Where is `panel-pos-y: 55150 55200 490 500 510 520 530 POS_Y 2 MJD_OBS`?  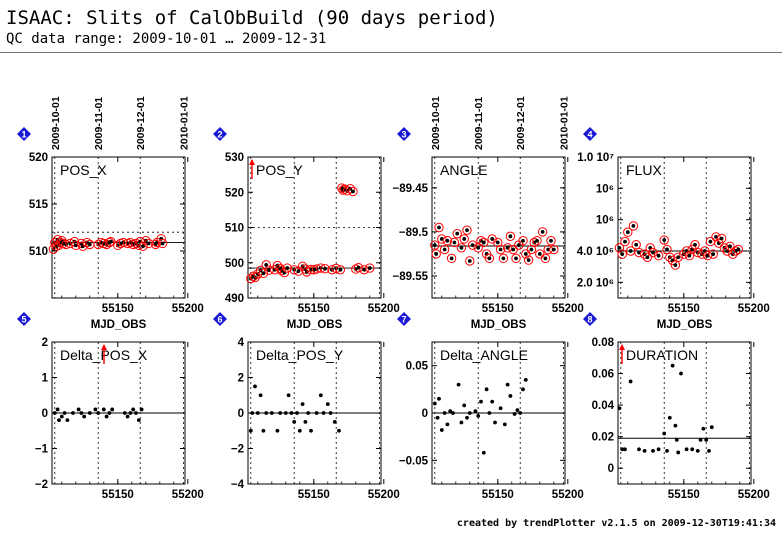 panel-pos-y: 55150 55200 490 500 510 520 530 POS_Y 2 MJD_OBS is located at coordinates (306, 229).